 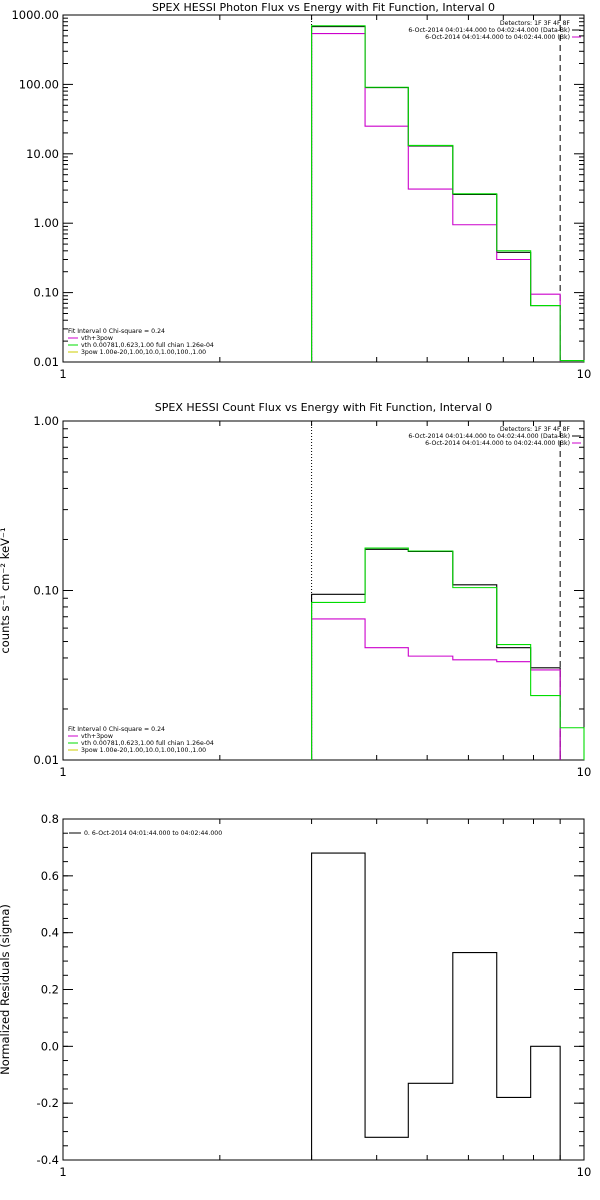 What do you see at coordinates (6, 989) in the screenshot?
I see `y-axis-label: Normalized Residuals (sigma)` at bounding box center [6, 989].